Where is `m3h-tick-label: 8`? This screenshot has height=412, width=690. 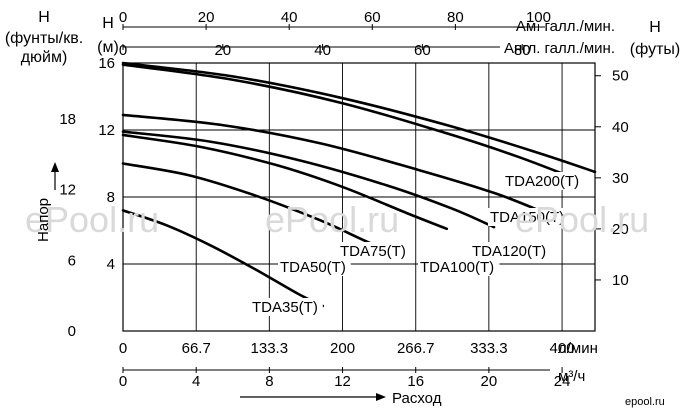 m3h-tick-label: 8 is located at coordinates (269, 381).